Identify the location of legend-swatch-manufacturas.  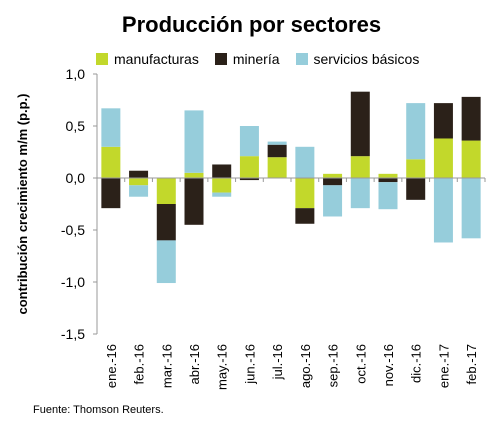
(102, 59).